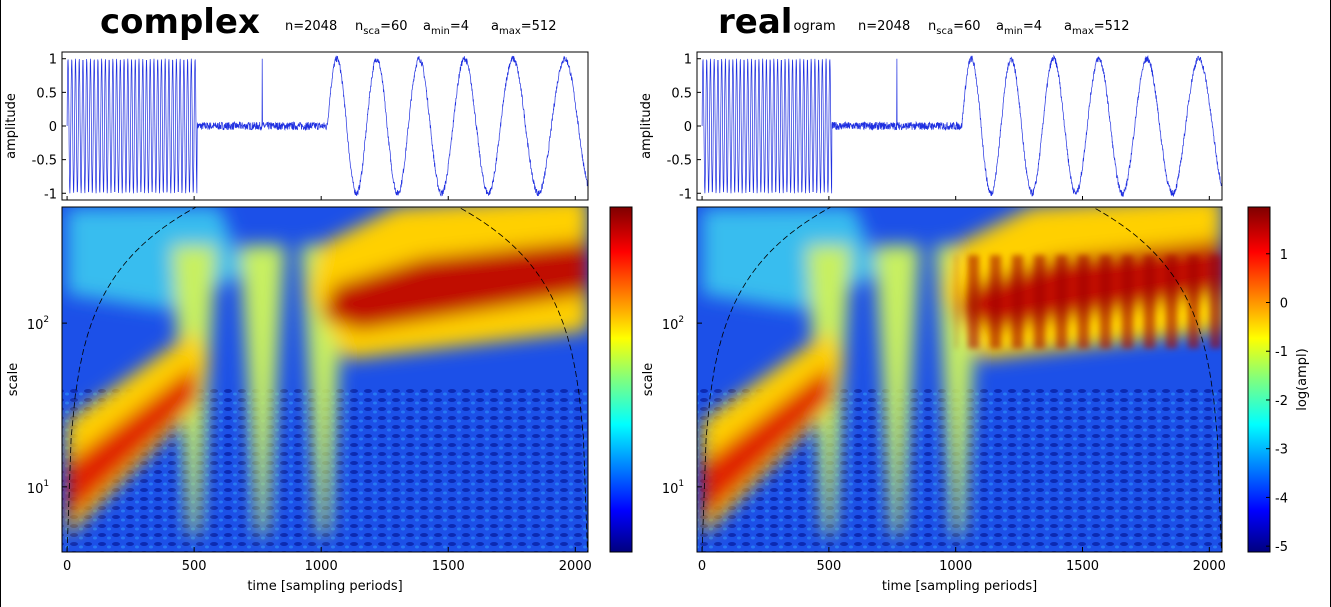 The image size is (1331, 607). What do you see at coordinates (1284, 304) in the screenshot?
I see `colorbar-tick-label: 0` at bounding box center [1284, 304].